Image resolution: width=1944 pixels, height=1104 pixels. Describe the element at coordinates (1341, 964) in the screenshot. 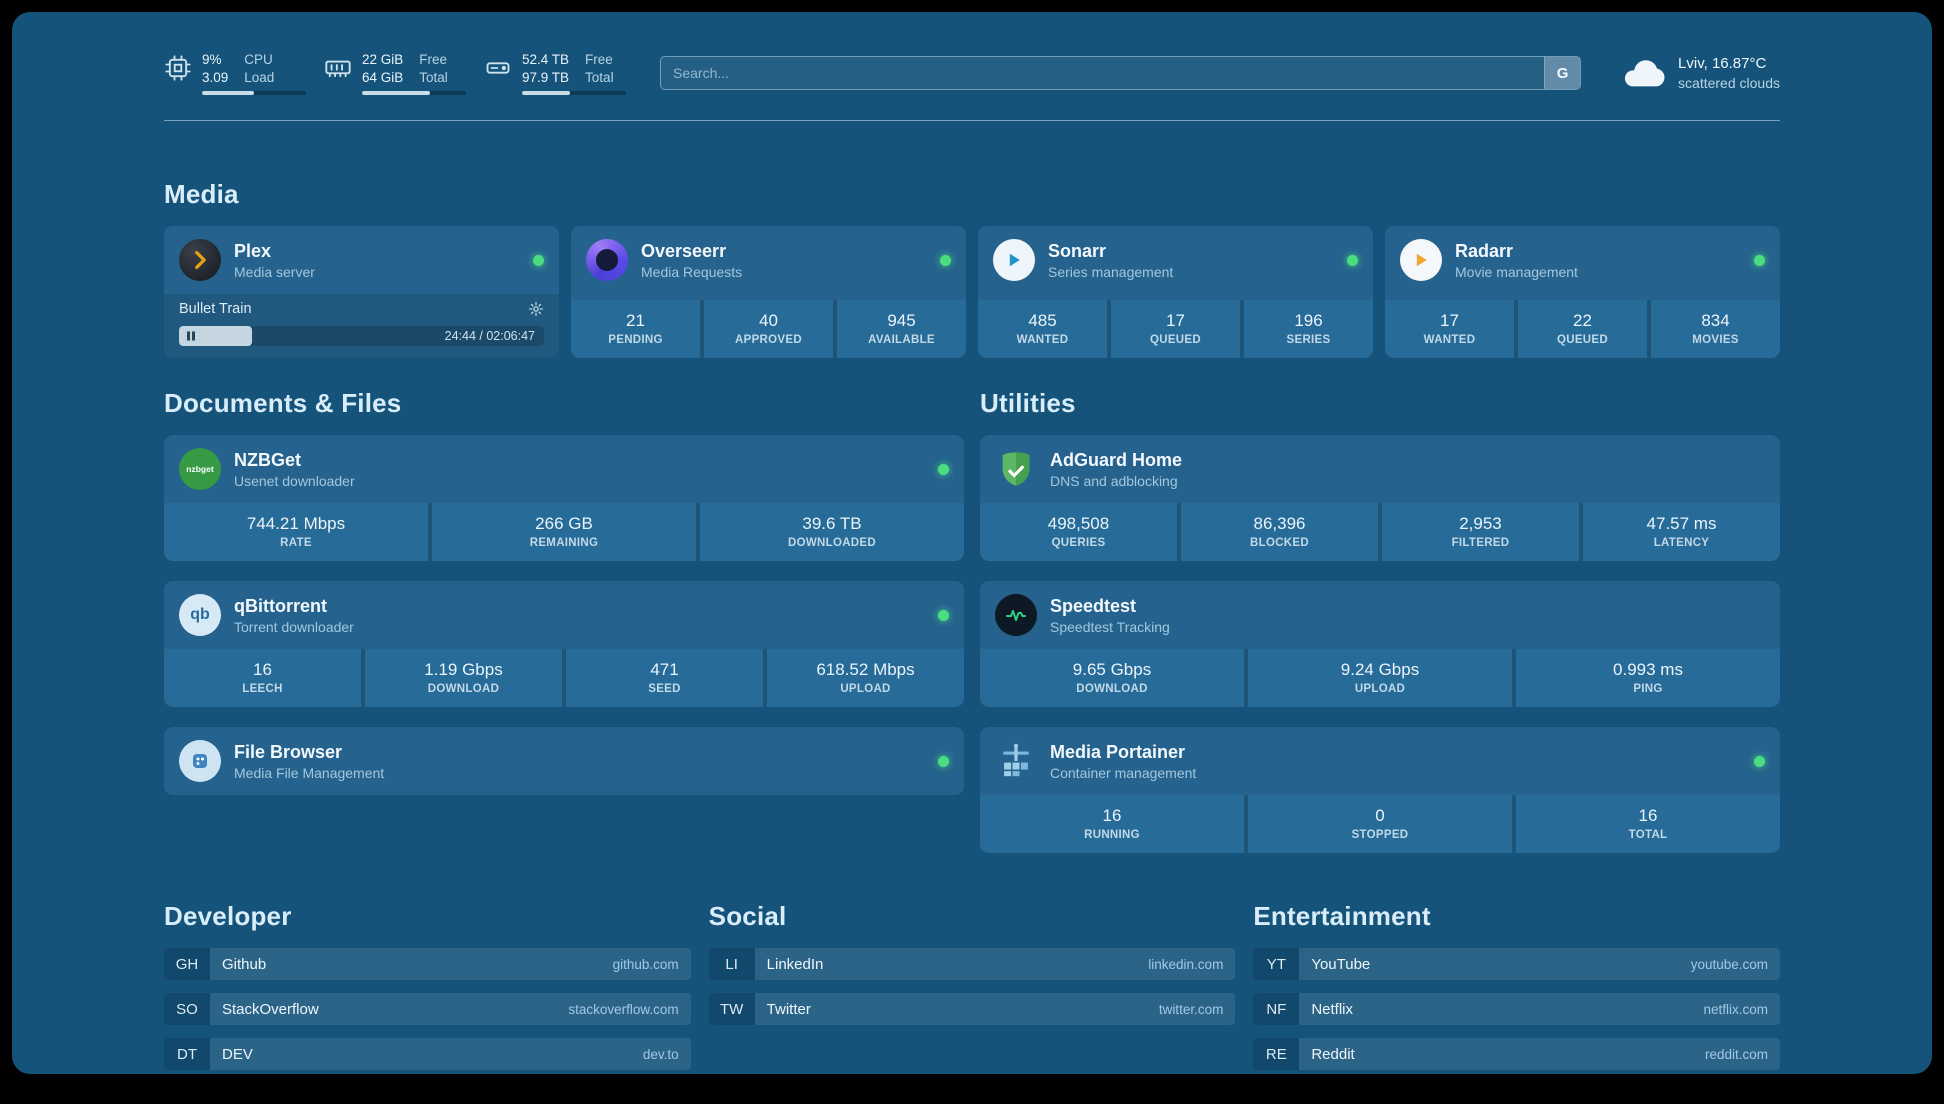

I see `bookmark-name: YouTube` at that location.